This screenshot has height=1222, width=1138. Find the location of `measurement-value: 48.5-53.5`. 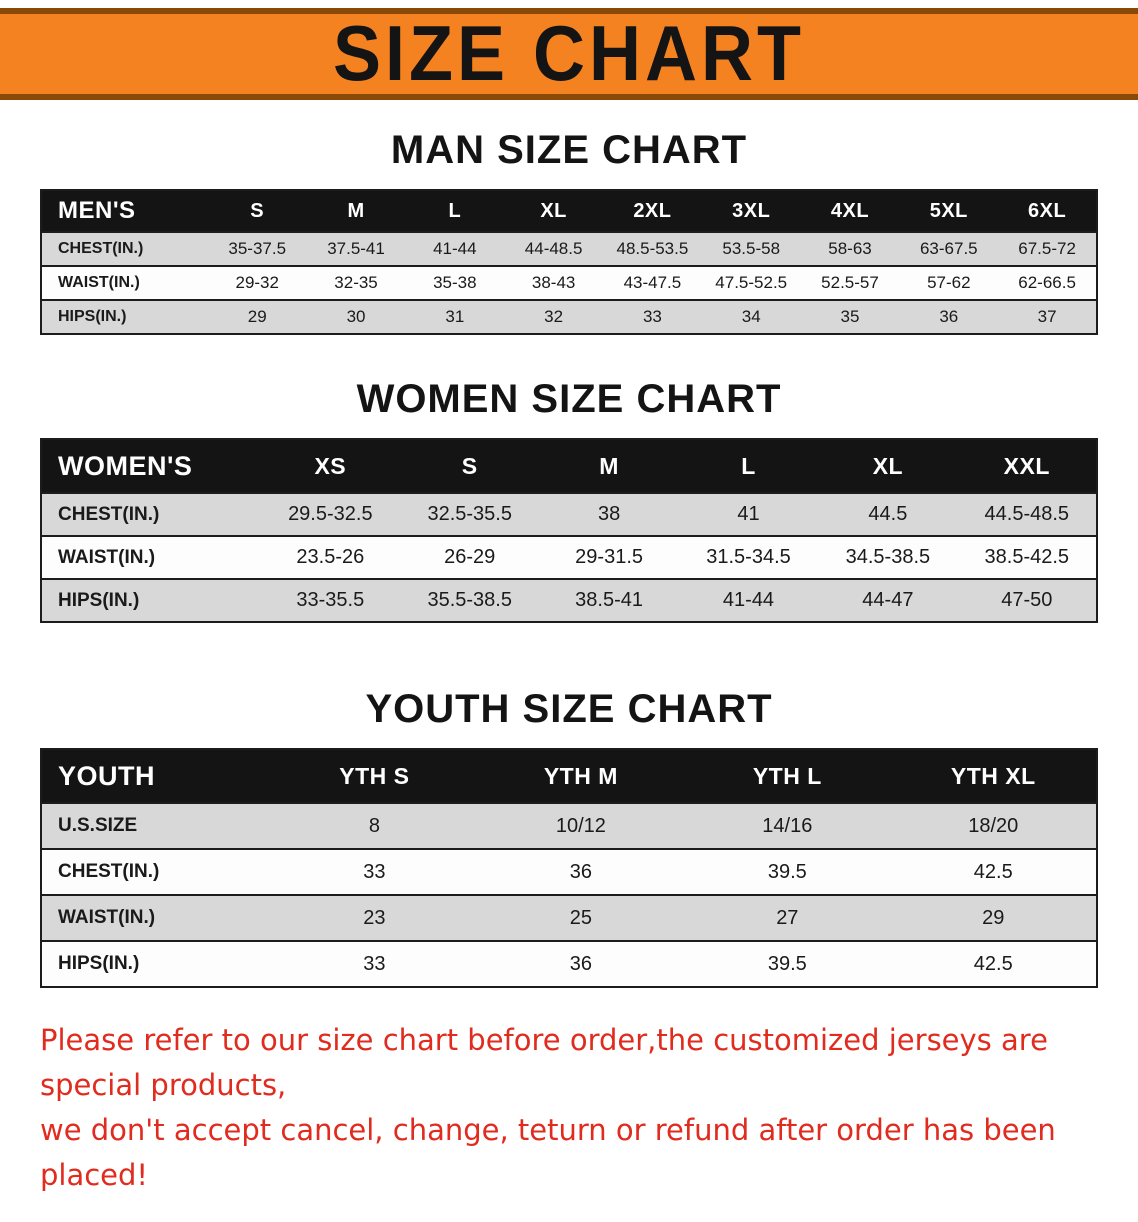

measurement-value: 48.5-53.5 is located at coordinates (652, 248).